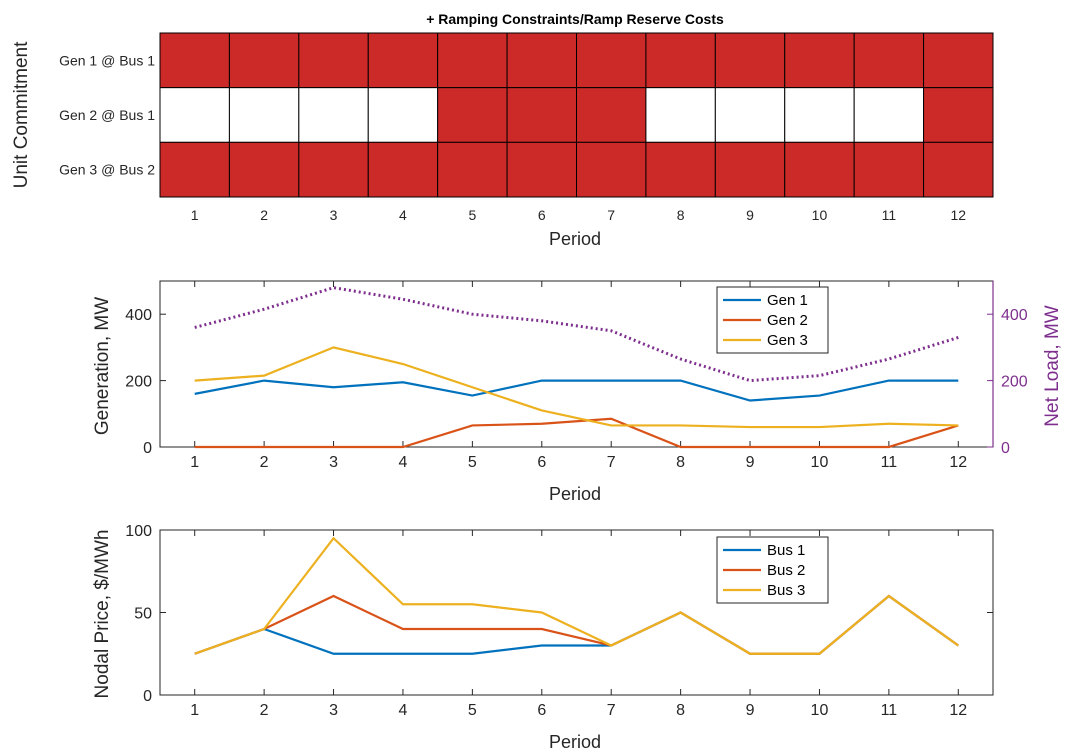 The width and height of the screenshot is (1066, 756). What do you see at coordinates (787, 320) in the screenshot?
I see `legend-label: Gen 2` at bounding box center [787, 320].